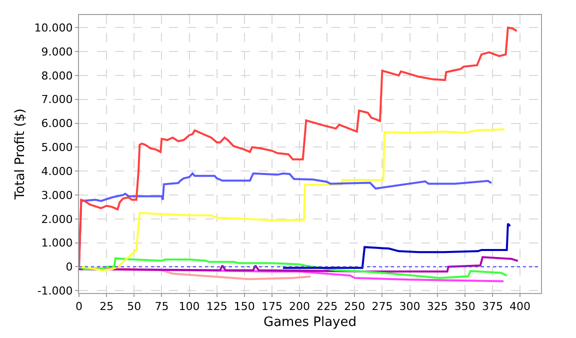 Image resolution: width=576 pixels, height=338 pixels. I want to click on y-tick-label: -1.000, so click(55, 291).